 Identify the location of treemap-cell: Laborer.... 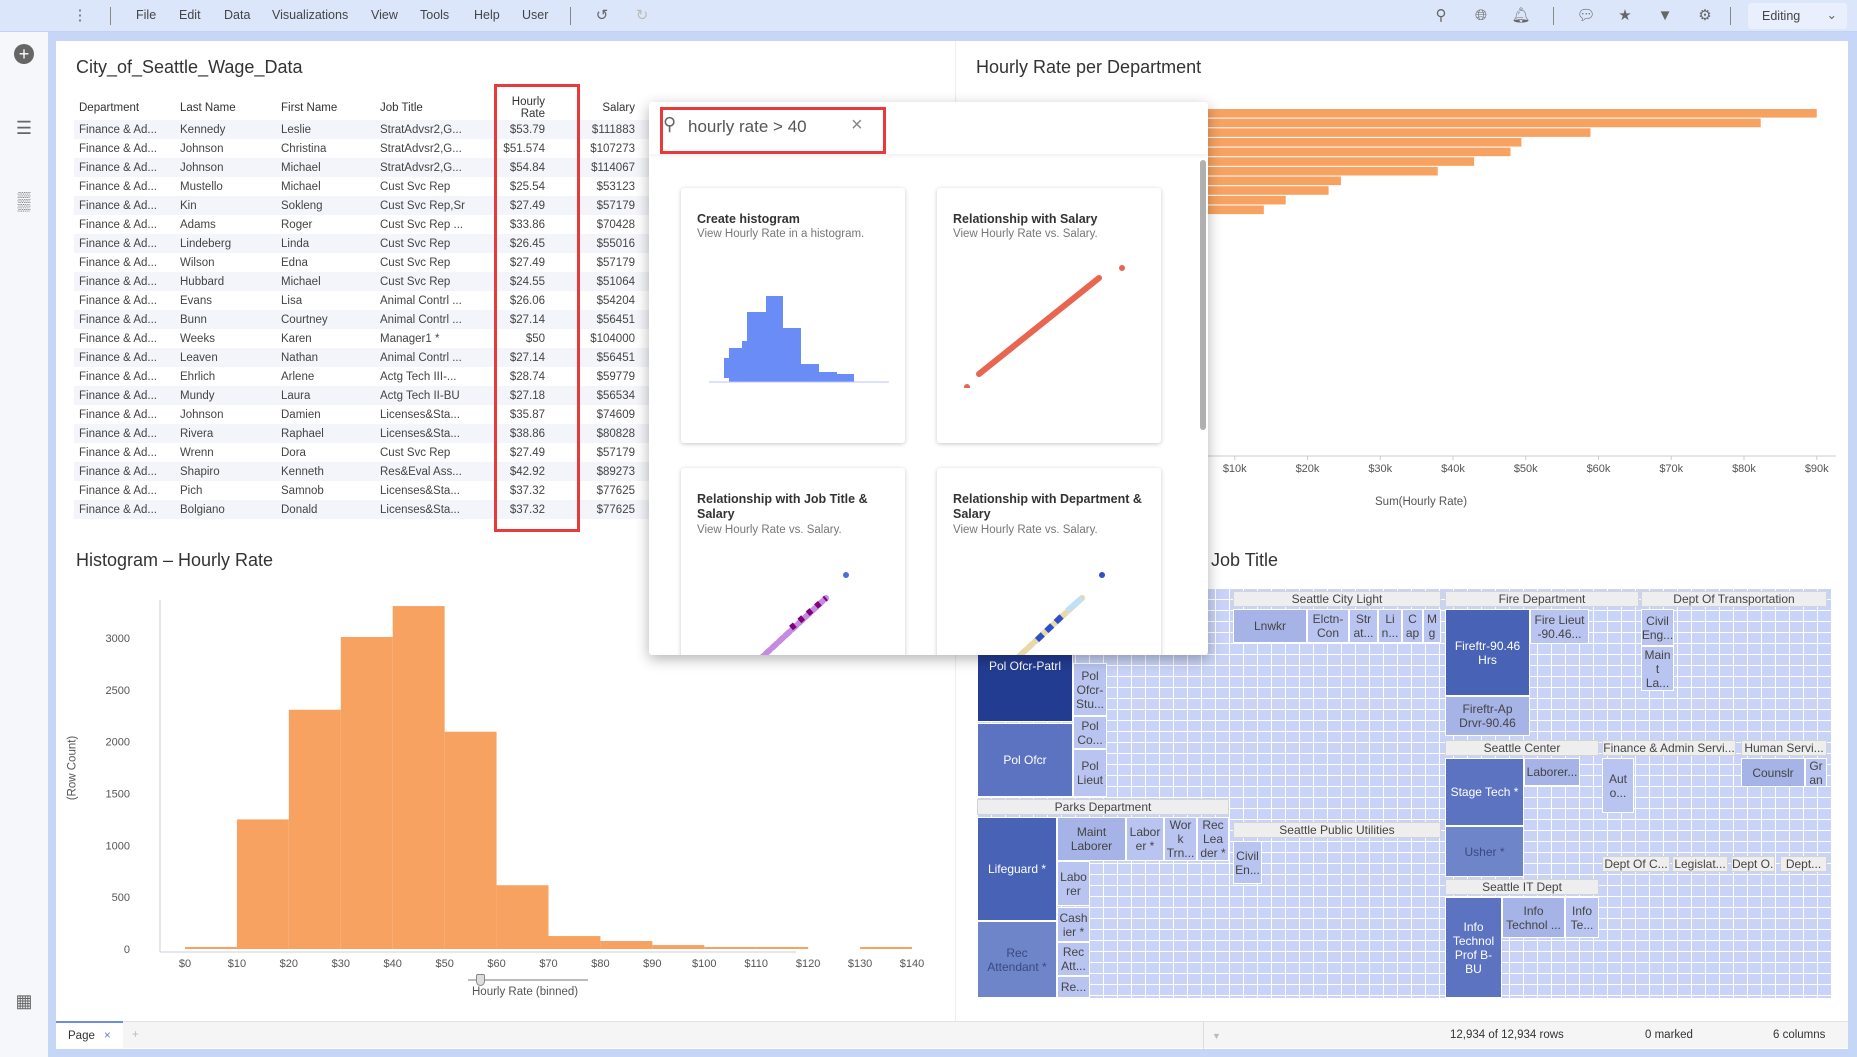
(1552, 772).